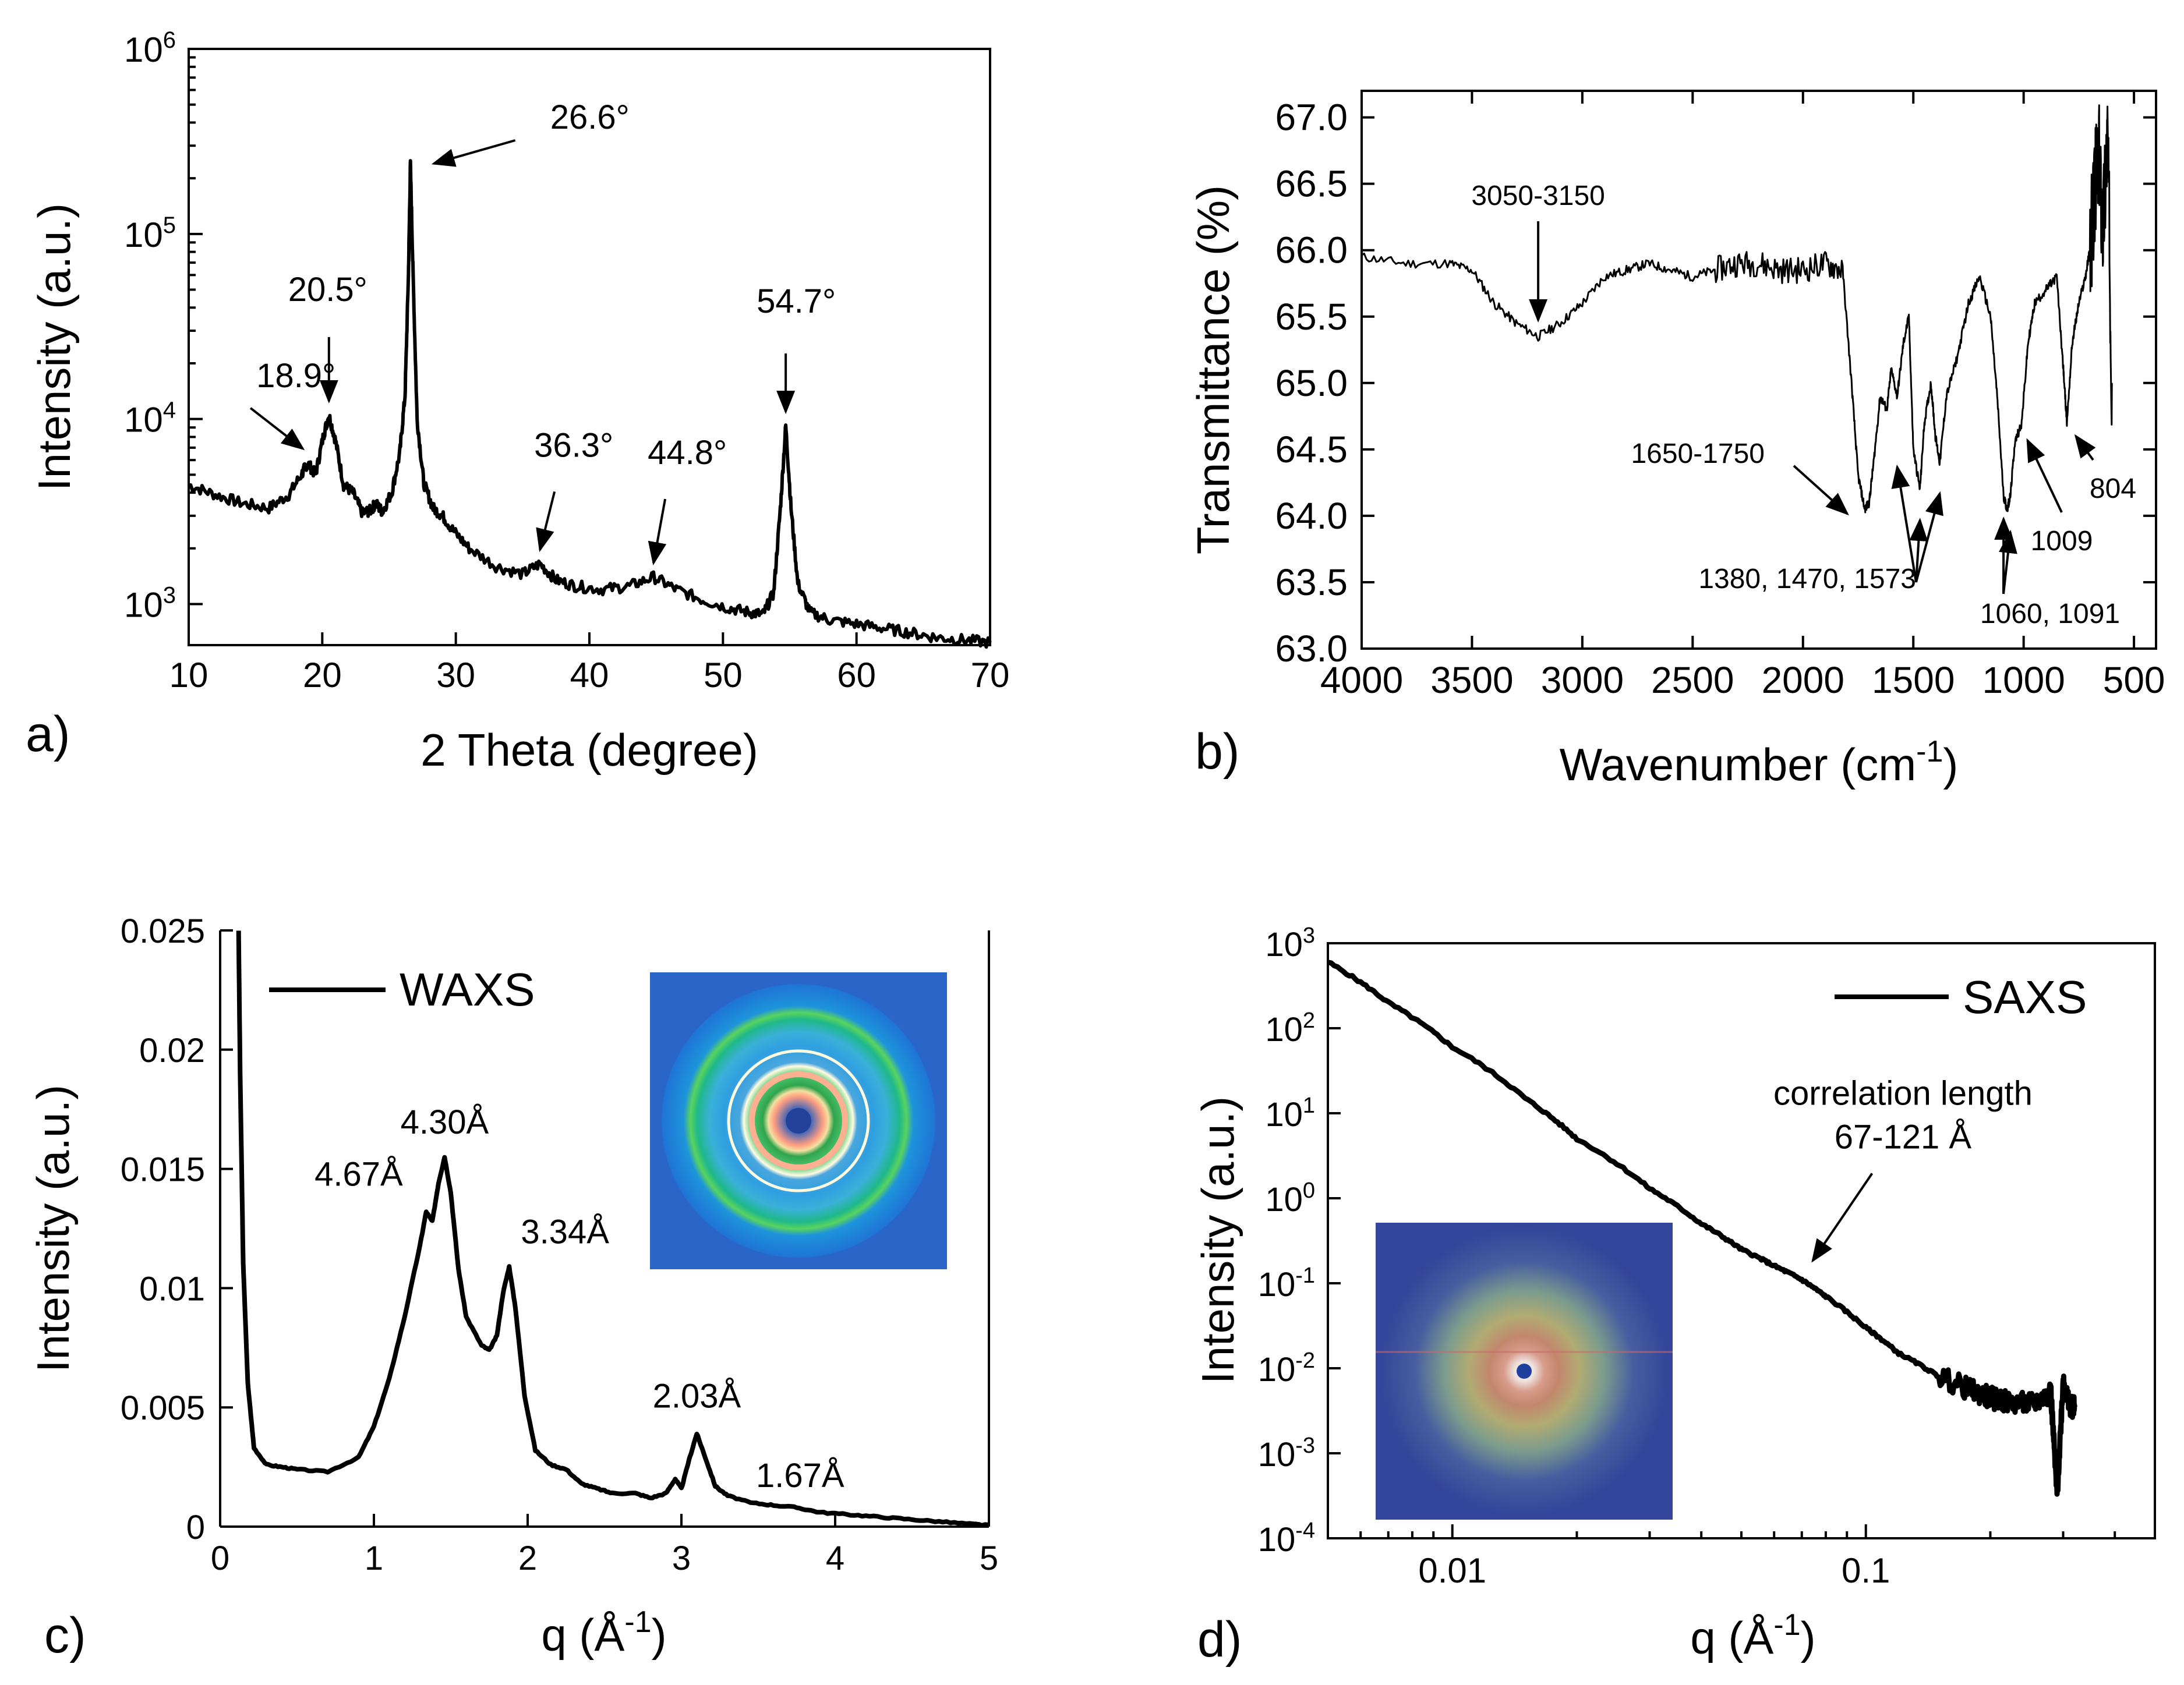 This screenshot has height=1685, width=2184. Describe the element at coordinates (163, 326) in the screenshot. I see `panel-a-y-ticks: 10³ 10⁴ 10⁵ 10⁶` at that location.